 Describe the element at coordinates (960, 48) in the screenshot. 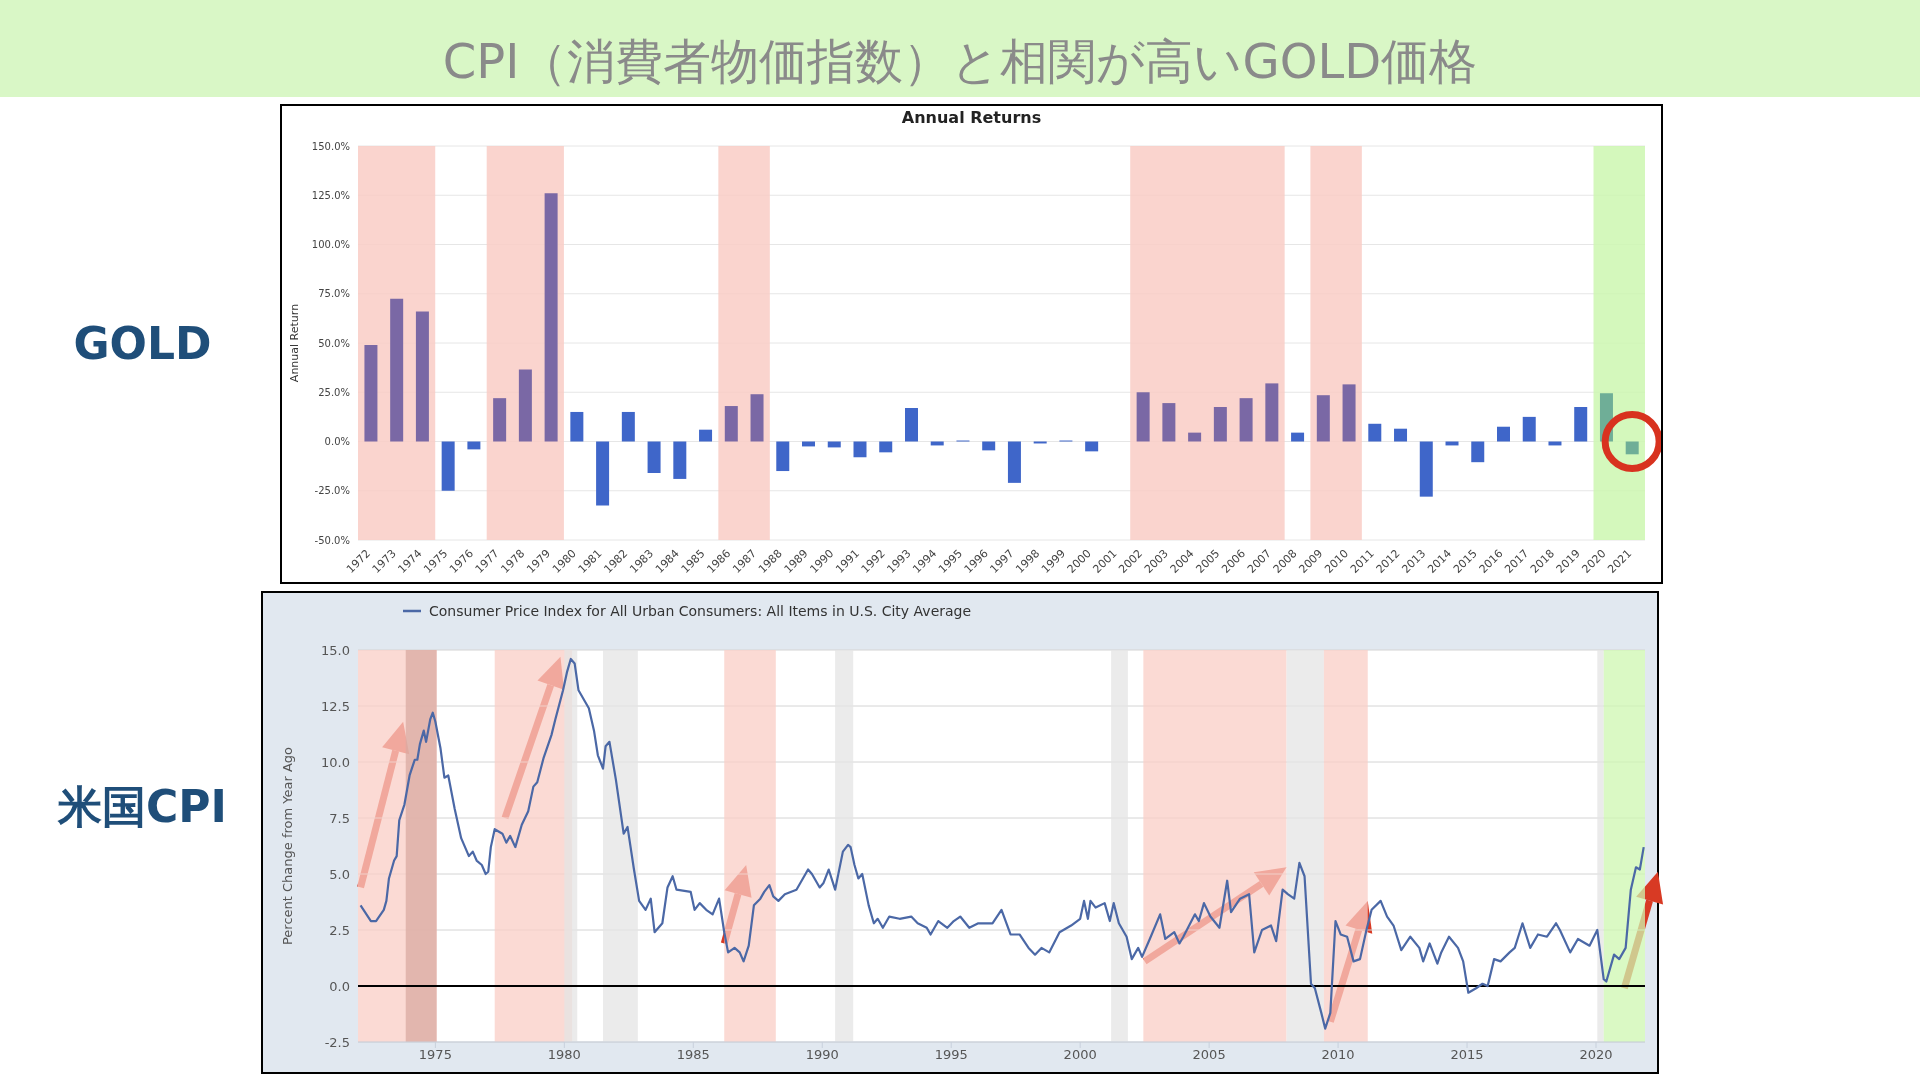

I see `text: CPI（消費者物価指数）と相関が高いGOLD価格` at that location.